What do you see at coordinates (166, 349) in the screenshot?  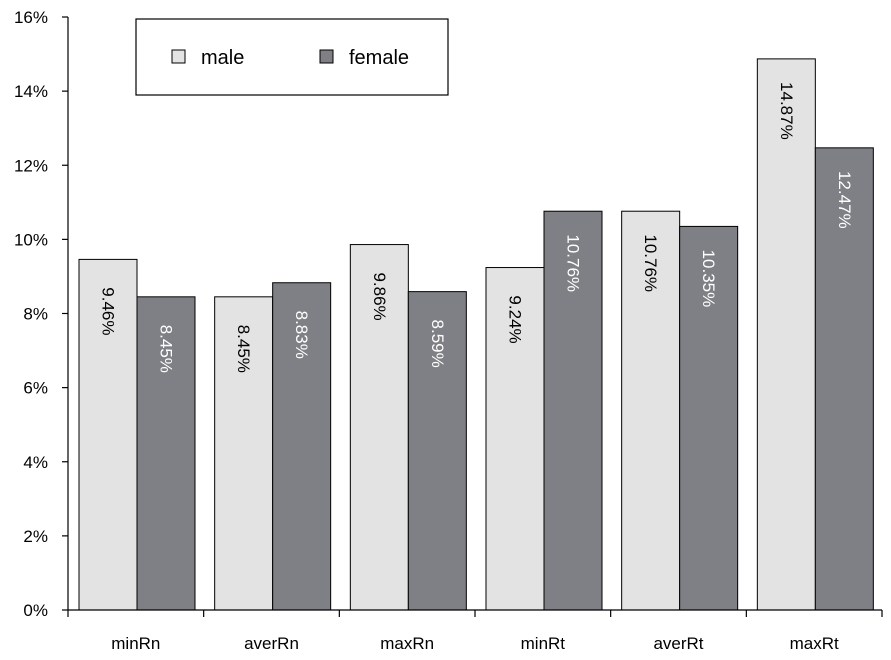 I see `data-label-female-minRn: 8.45%` at bounding box center [166, 349].